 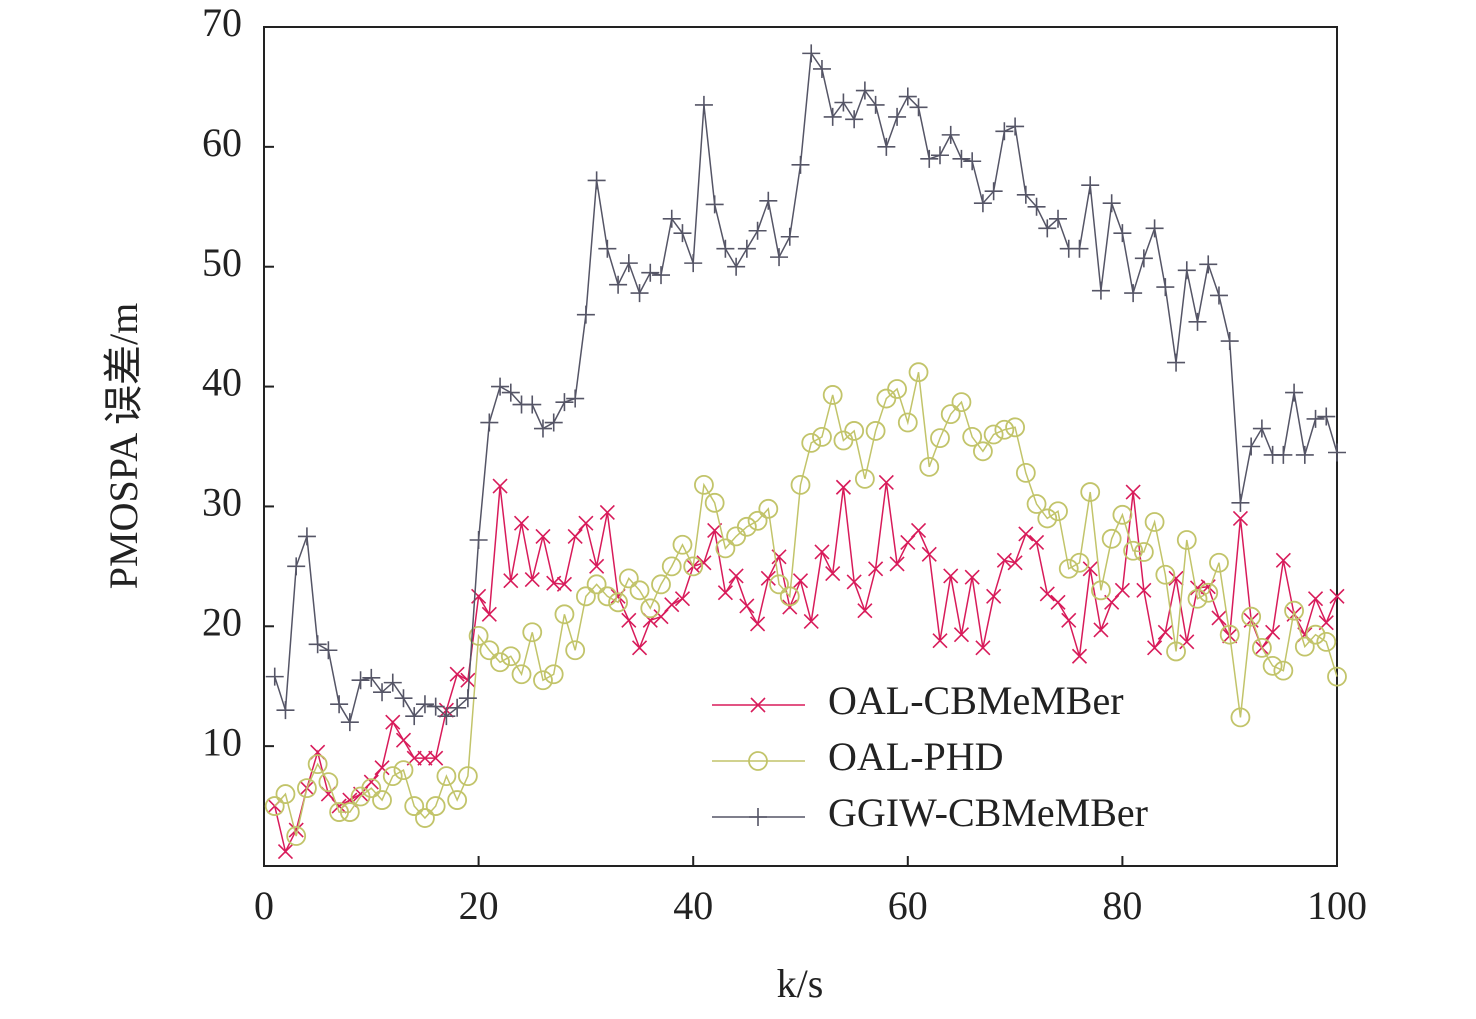 What do you see at coordinates (222, 22) in the screenshot?
I see `y-tick-label: 70` at bounding box center [222, 22].